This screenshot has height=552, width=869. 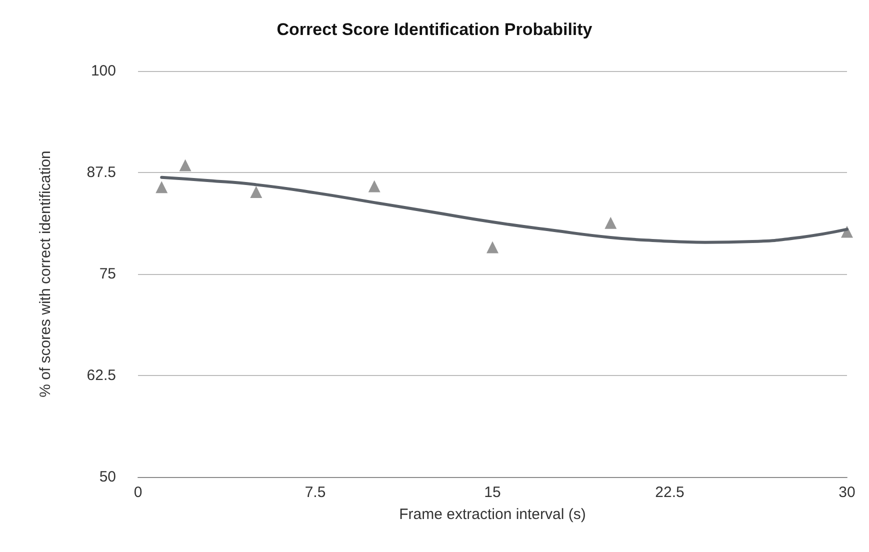 I want to click on y-tick-label: 87.5, so click(x=101, y=172).